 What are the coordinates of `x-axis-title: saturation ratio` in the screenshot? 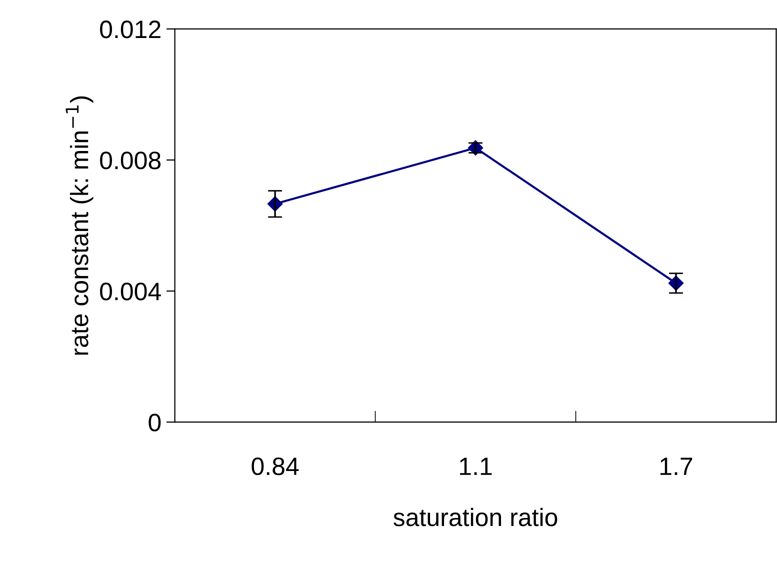 It's located at (476, 517).